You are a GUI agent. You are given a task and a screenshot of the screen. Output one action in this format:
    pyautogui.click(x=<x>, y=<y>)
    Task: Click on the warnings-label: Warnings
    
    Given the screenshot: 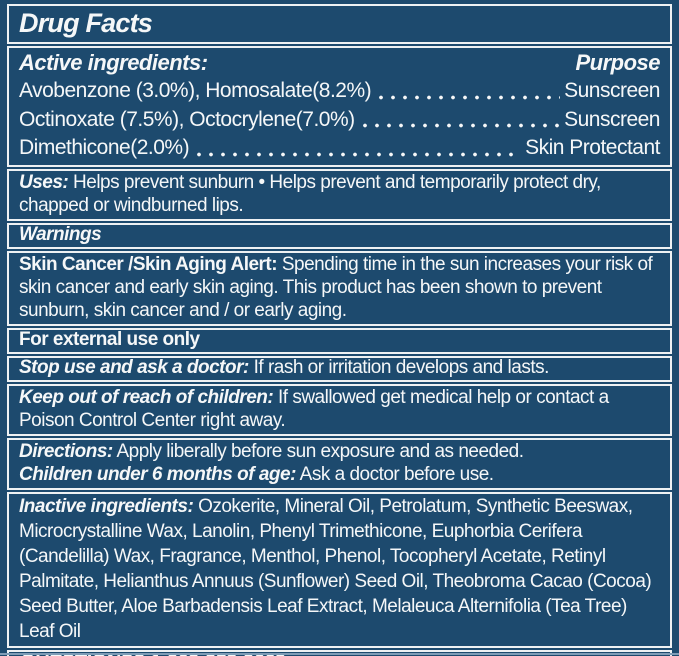 What is the action you would take?
    pyautogui.click(x=60, y=234)
    